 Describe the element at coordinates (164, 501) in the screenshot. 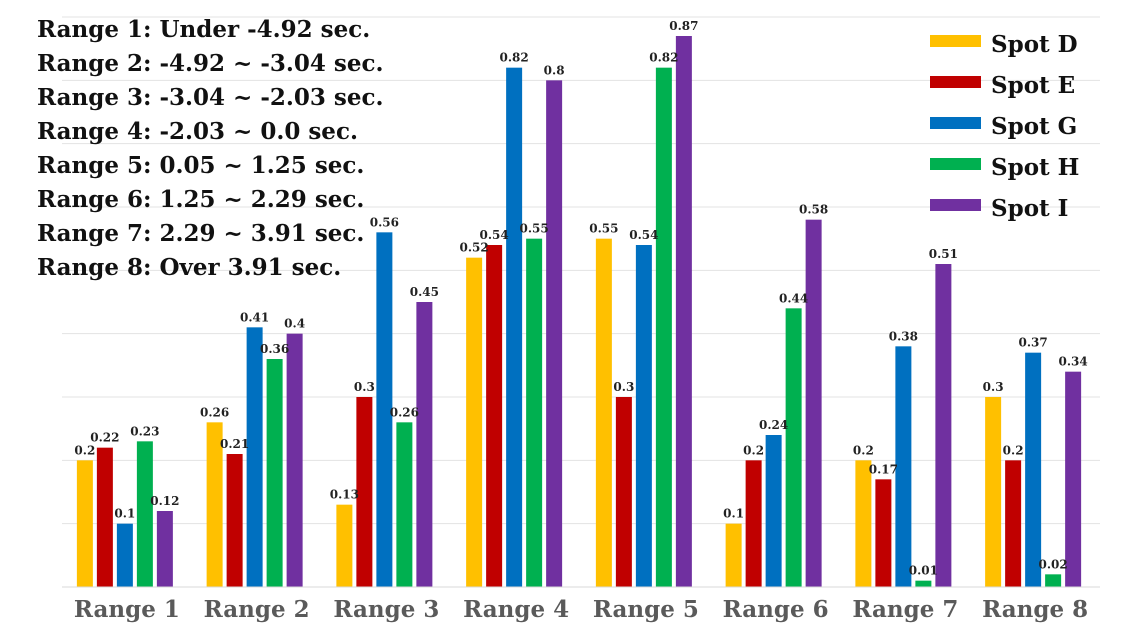

I see `data-label: 0.12` at that location.